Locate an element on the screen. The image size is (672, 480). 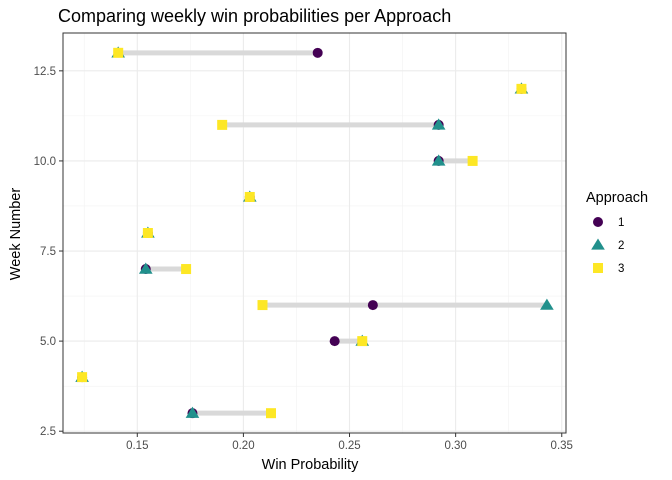
y-tick-label: 5.0 is located at coordinates (48, 342).